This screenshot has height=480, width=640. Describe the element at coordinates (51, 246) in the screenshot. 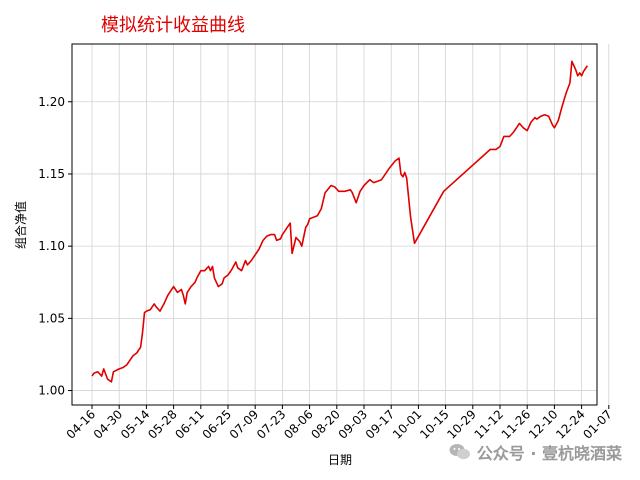

I see `y-tick-label: 1.10` at that location.